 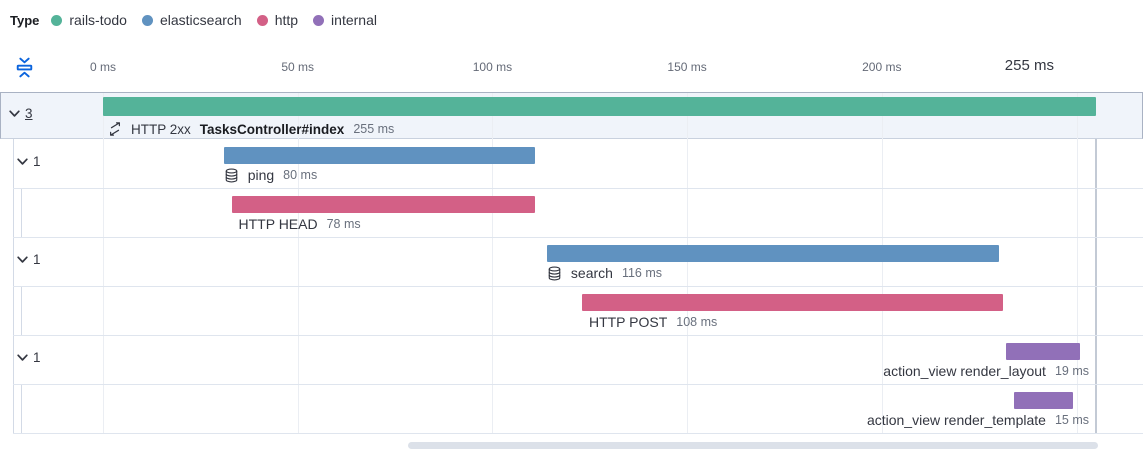 What do you see at coordinates (1071, 371) in the screenshot?
I see `span-duration: 19 ms` at bounding box center [1071, 371].